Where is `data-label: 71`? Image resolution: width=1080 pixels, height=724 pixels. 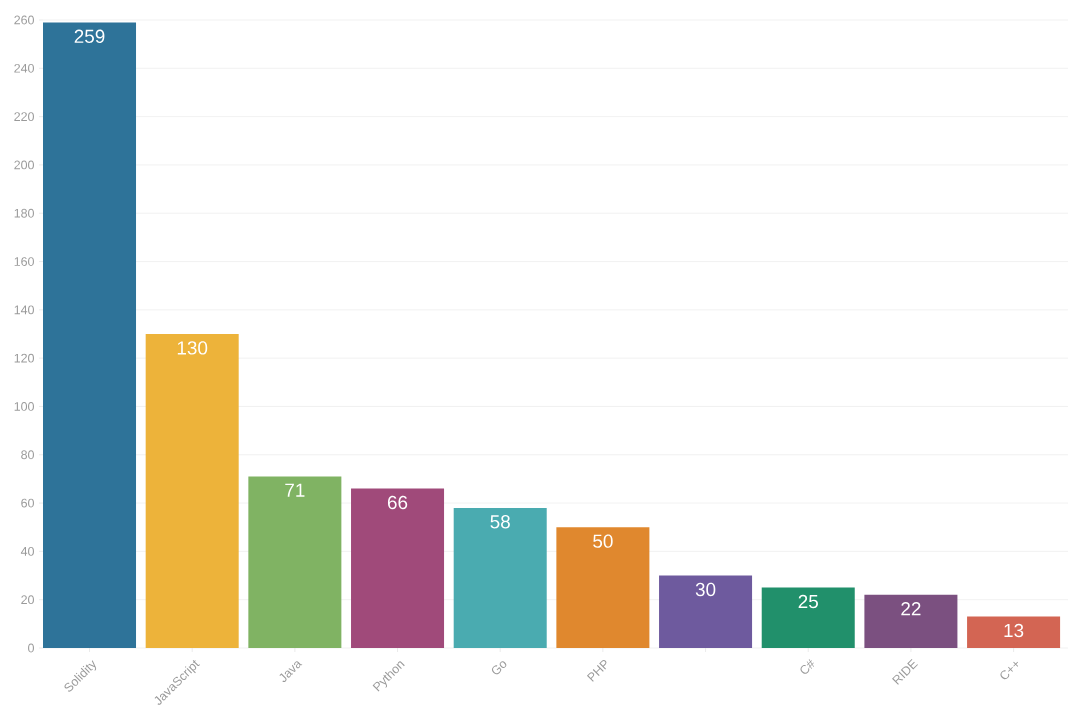 data-label: 71 is located at coordinates (295, 490).